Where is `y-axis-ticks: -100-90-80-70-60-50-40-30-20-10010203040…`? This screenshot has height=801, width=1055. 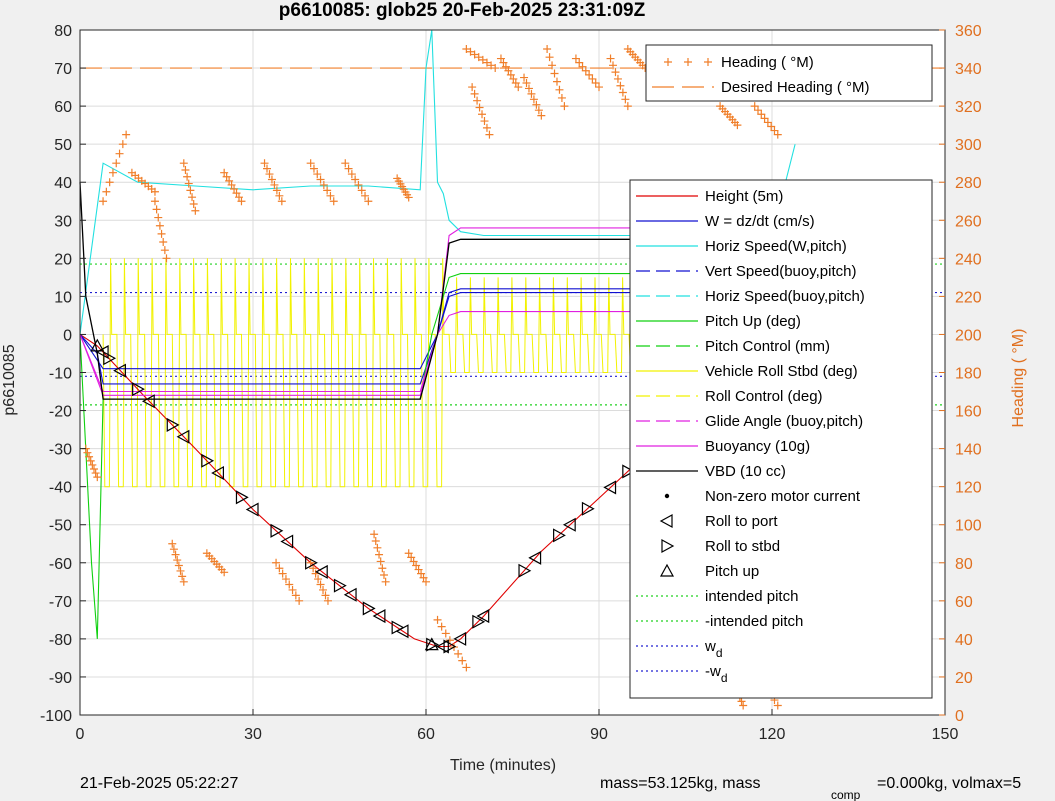
y-axis-ticks: -100-90-80-70-60-50-40-30-20-10010203040… is located at coordinates (63, 374).